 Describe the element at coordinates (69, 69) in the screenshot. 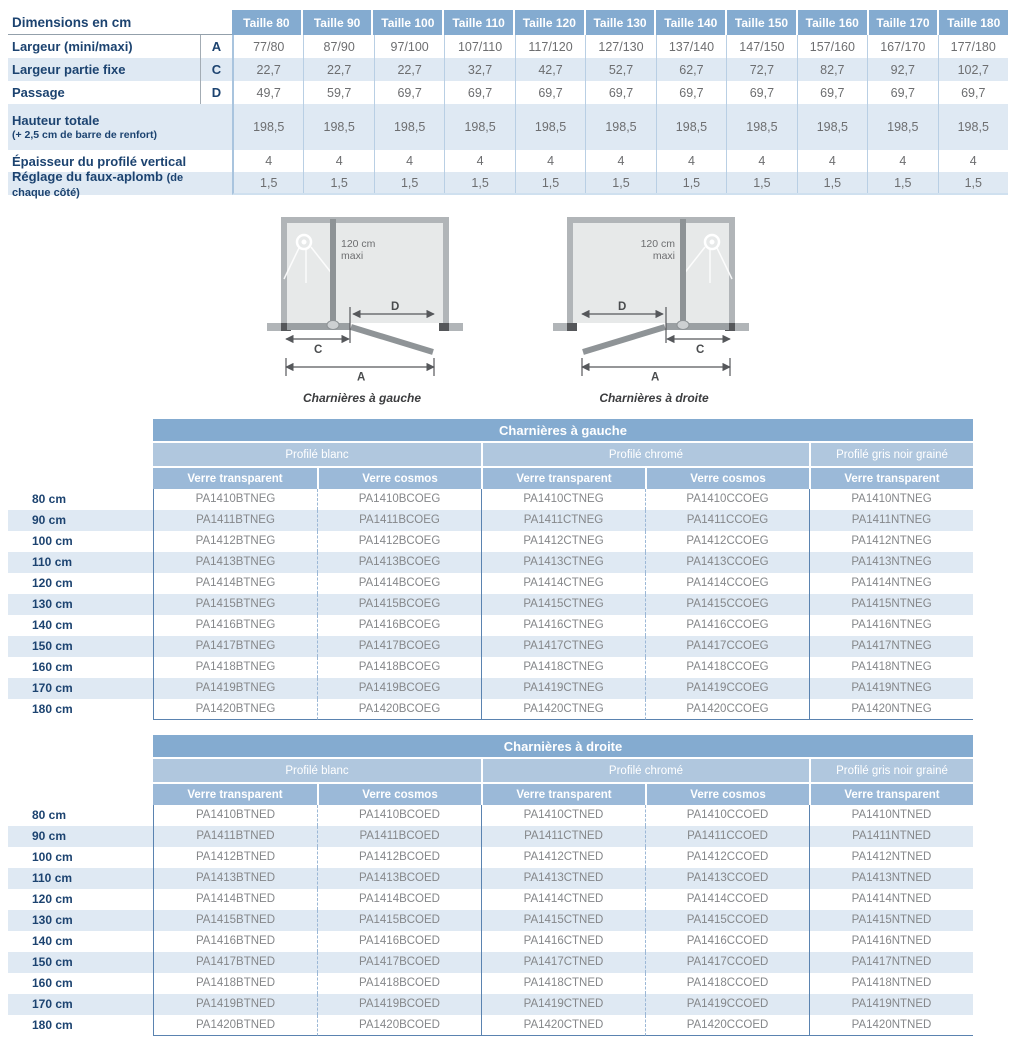

I see `row-label: Largeur partie fixe` at that location.